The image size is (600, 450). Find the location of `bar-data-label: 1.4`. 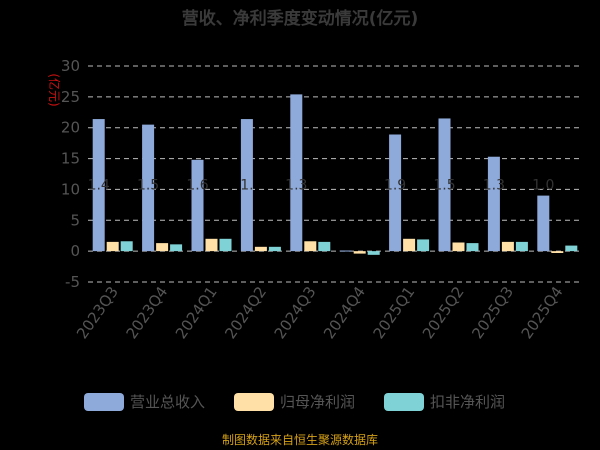

bar-data-label: 1.4 is located at coordinates (99, 185).